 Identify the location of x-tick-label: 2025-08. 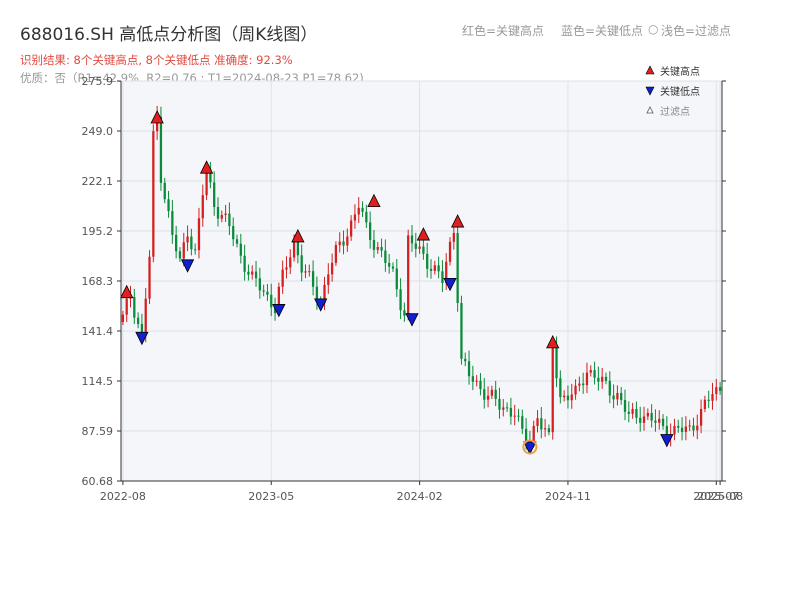
(720, 496).